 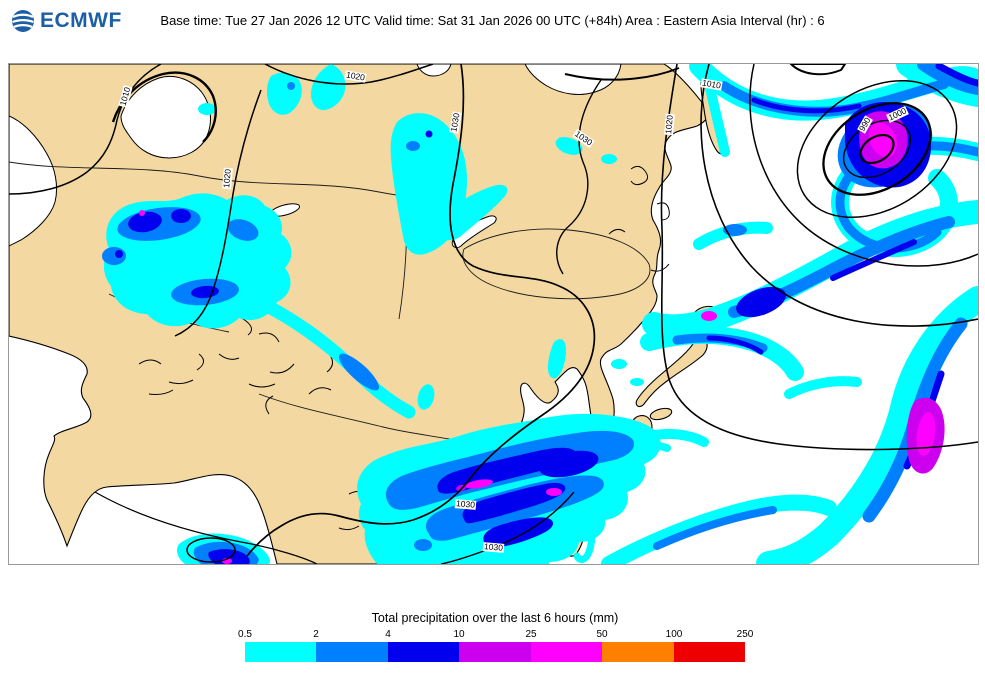 What do you see at coordinates (745, 634) in the screenshot?
I see `legend-tick: 250` at bounding box center [745, 634].